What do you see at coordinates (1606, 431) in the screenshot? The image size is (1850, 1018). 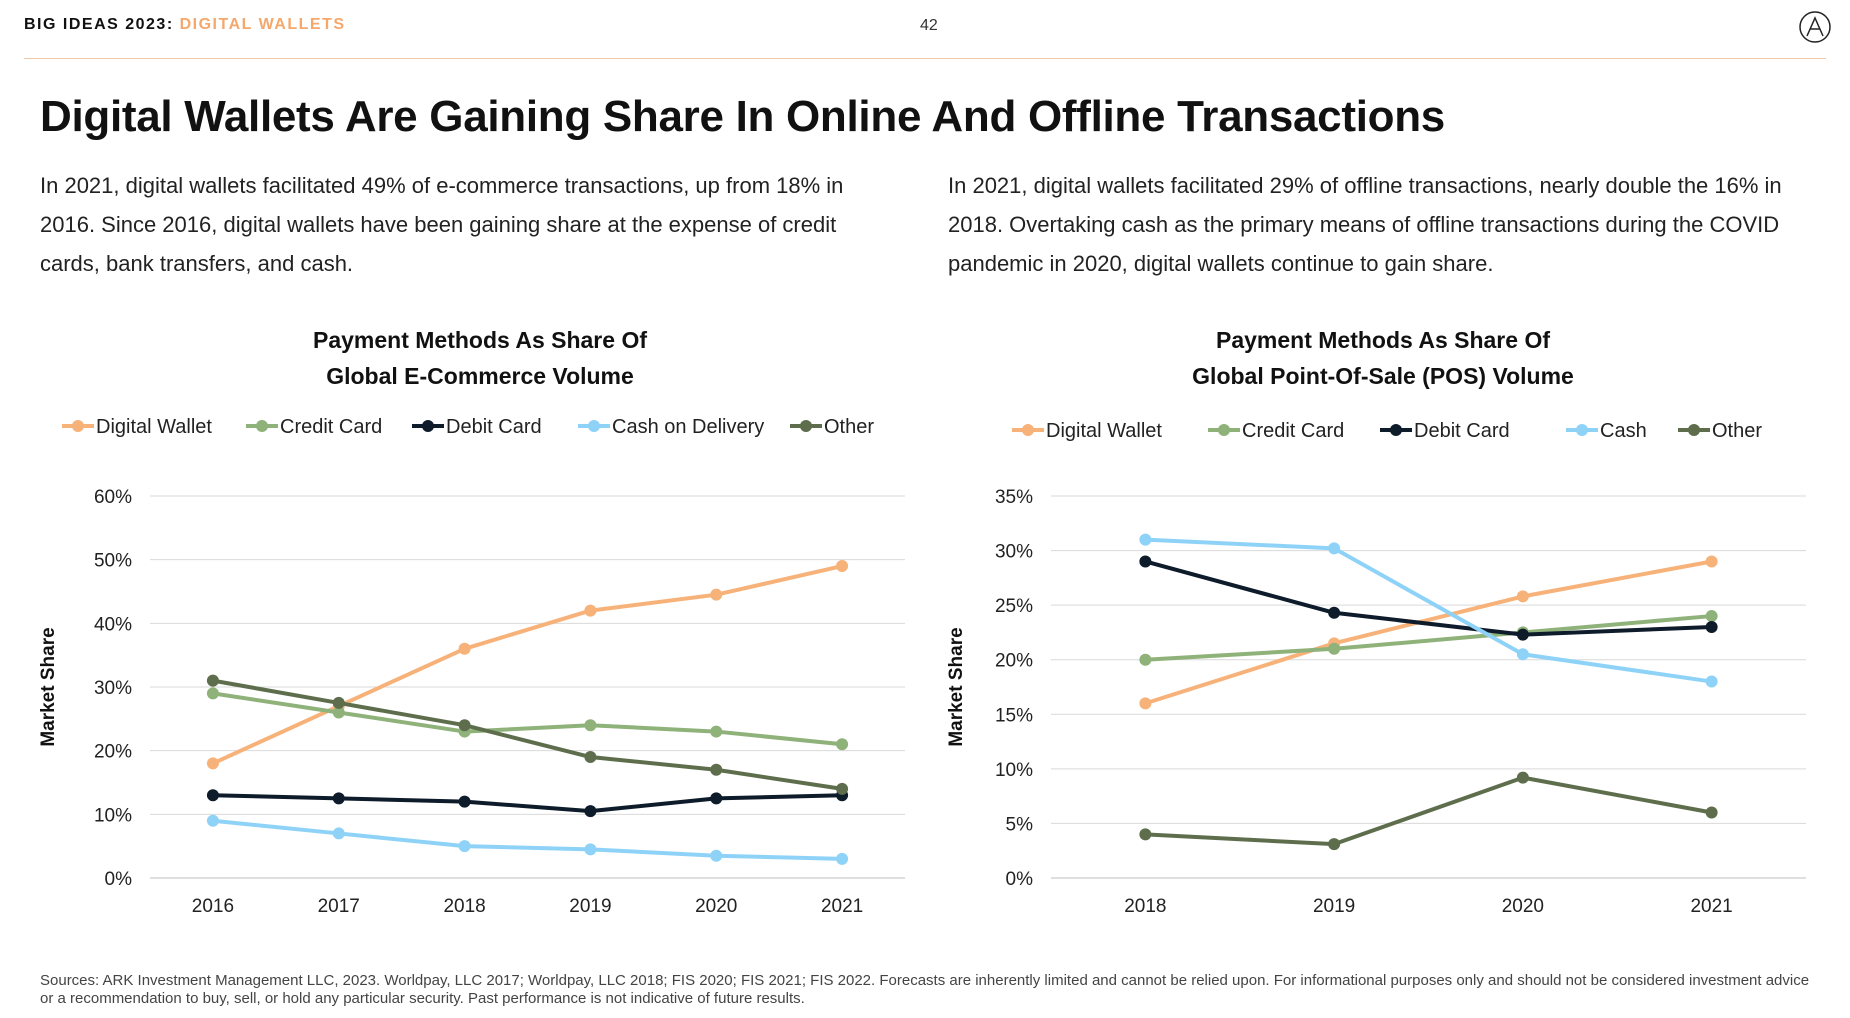 I see `legend-item-cash: Cash` at bounding box center [1606, 431].